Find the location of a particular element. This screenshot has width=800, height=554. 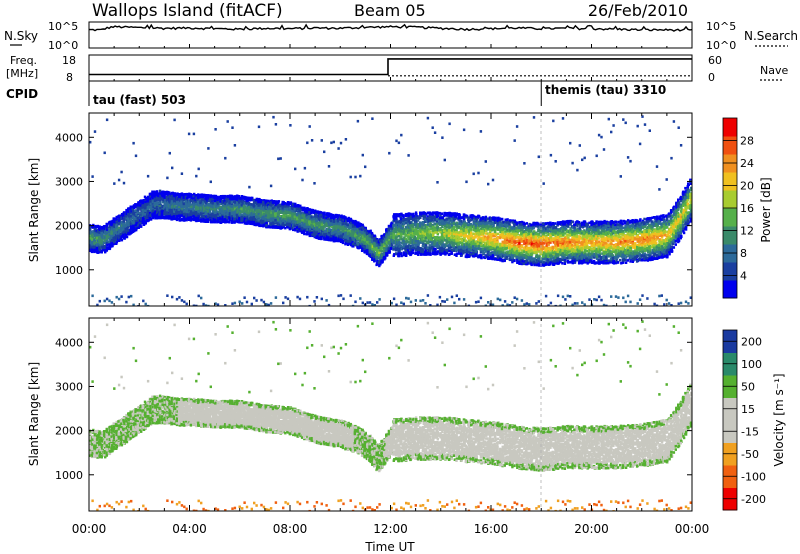

freq-left-tick-top: 18 is located at coordinates (69, 60).